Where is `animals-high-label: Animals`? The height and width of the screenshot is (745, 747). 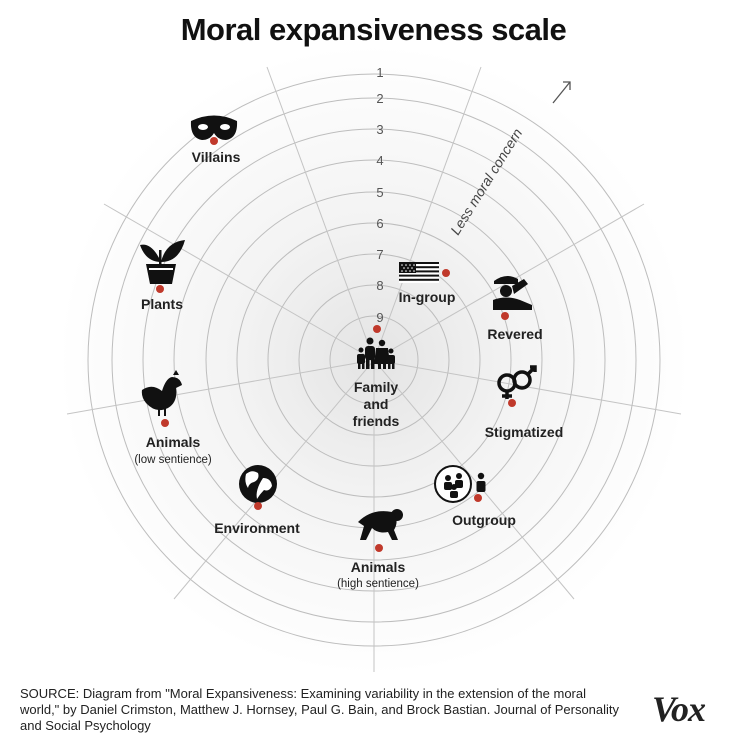
animals-high-label: Animals is located at coordinates (378, 567).